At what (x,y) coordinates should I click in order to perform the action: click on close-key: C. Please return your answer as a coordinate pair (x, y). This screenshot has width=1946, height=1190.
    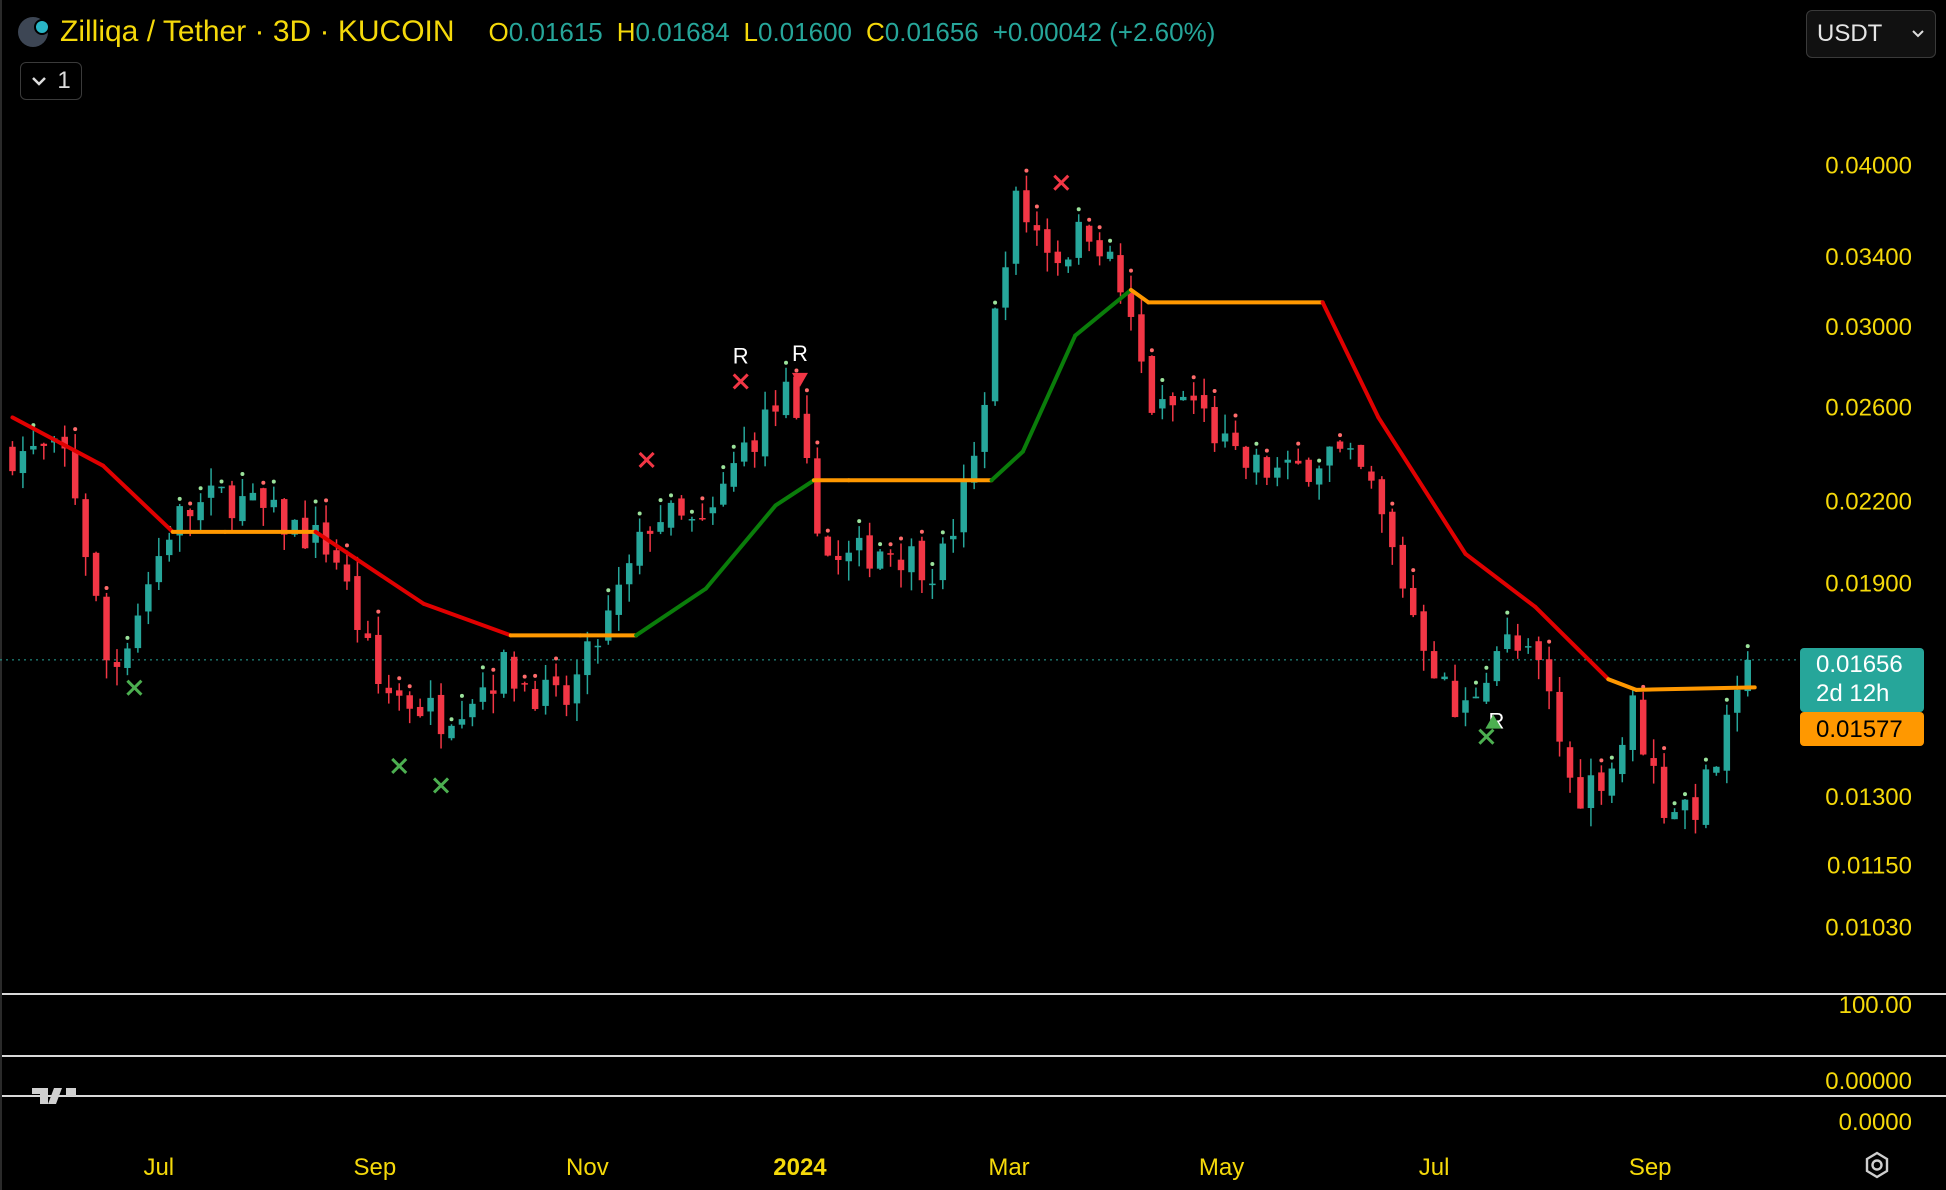
    Looking at the image, I should click on (875, 31).